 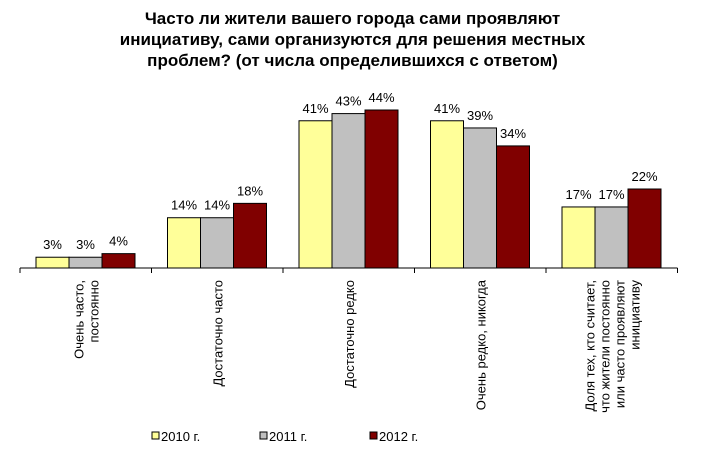 I want to click on category-label: постоянно, so click(x=93, y=311).